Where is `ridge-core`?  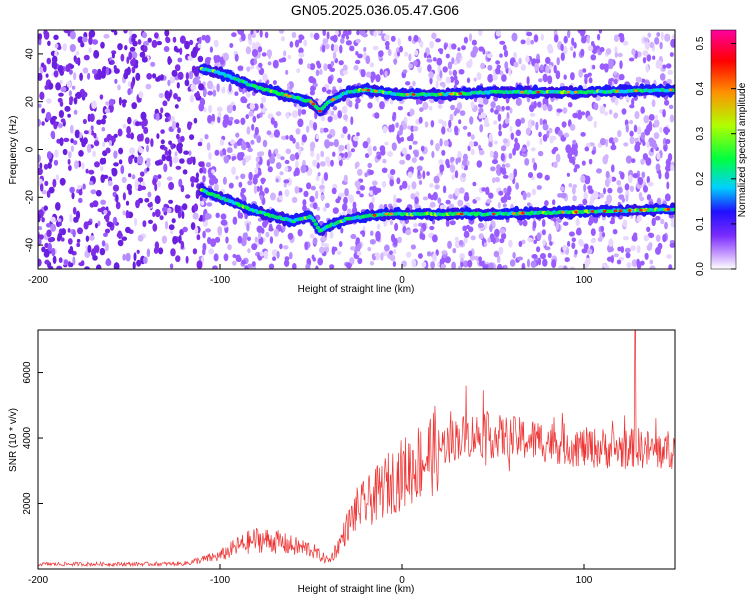 ridge-core is located at coordinates (673, 209).